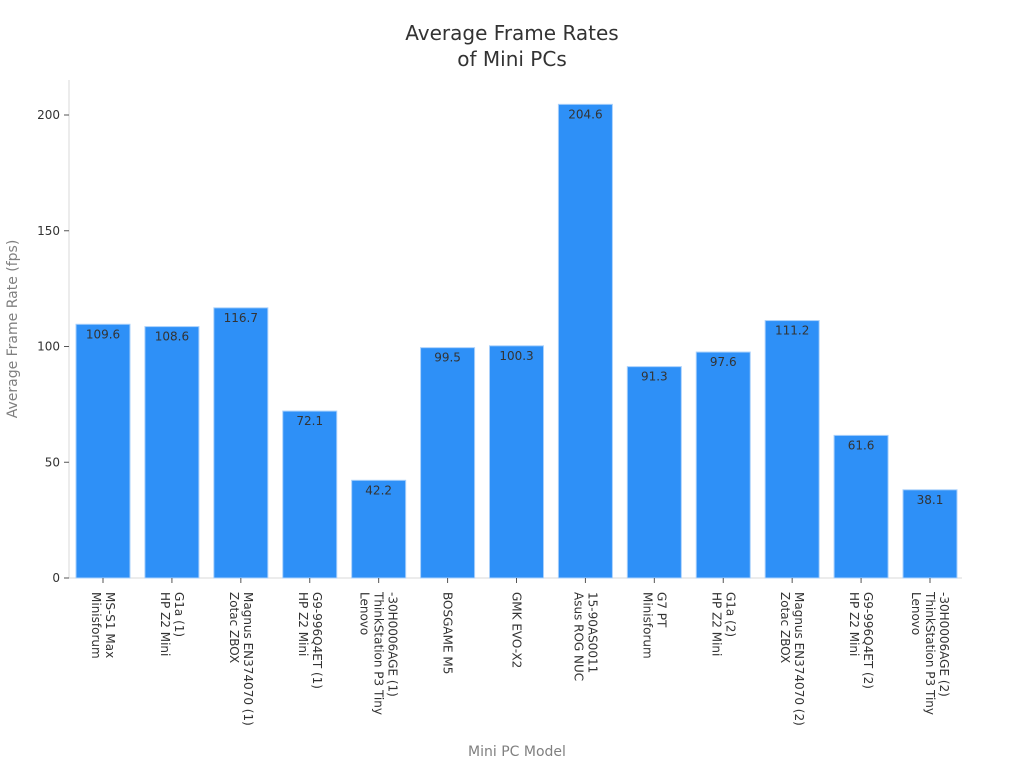 This screenshot has height=772, width=1024. Describe the element at coordinates (799, 659) in the screenshot. I see `x-tick-label-line: Magnus EN374070 (2)` at that location.